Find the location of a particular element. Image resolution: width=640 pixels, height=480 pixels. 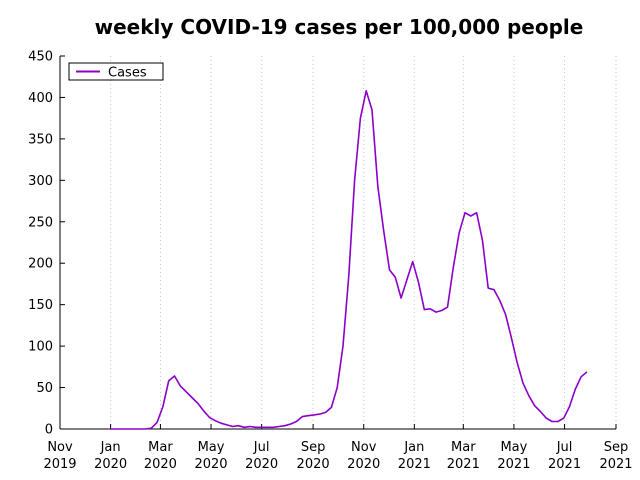

y-tick-label: 50 is located at coordinates (44, 388).